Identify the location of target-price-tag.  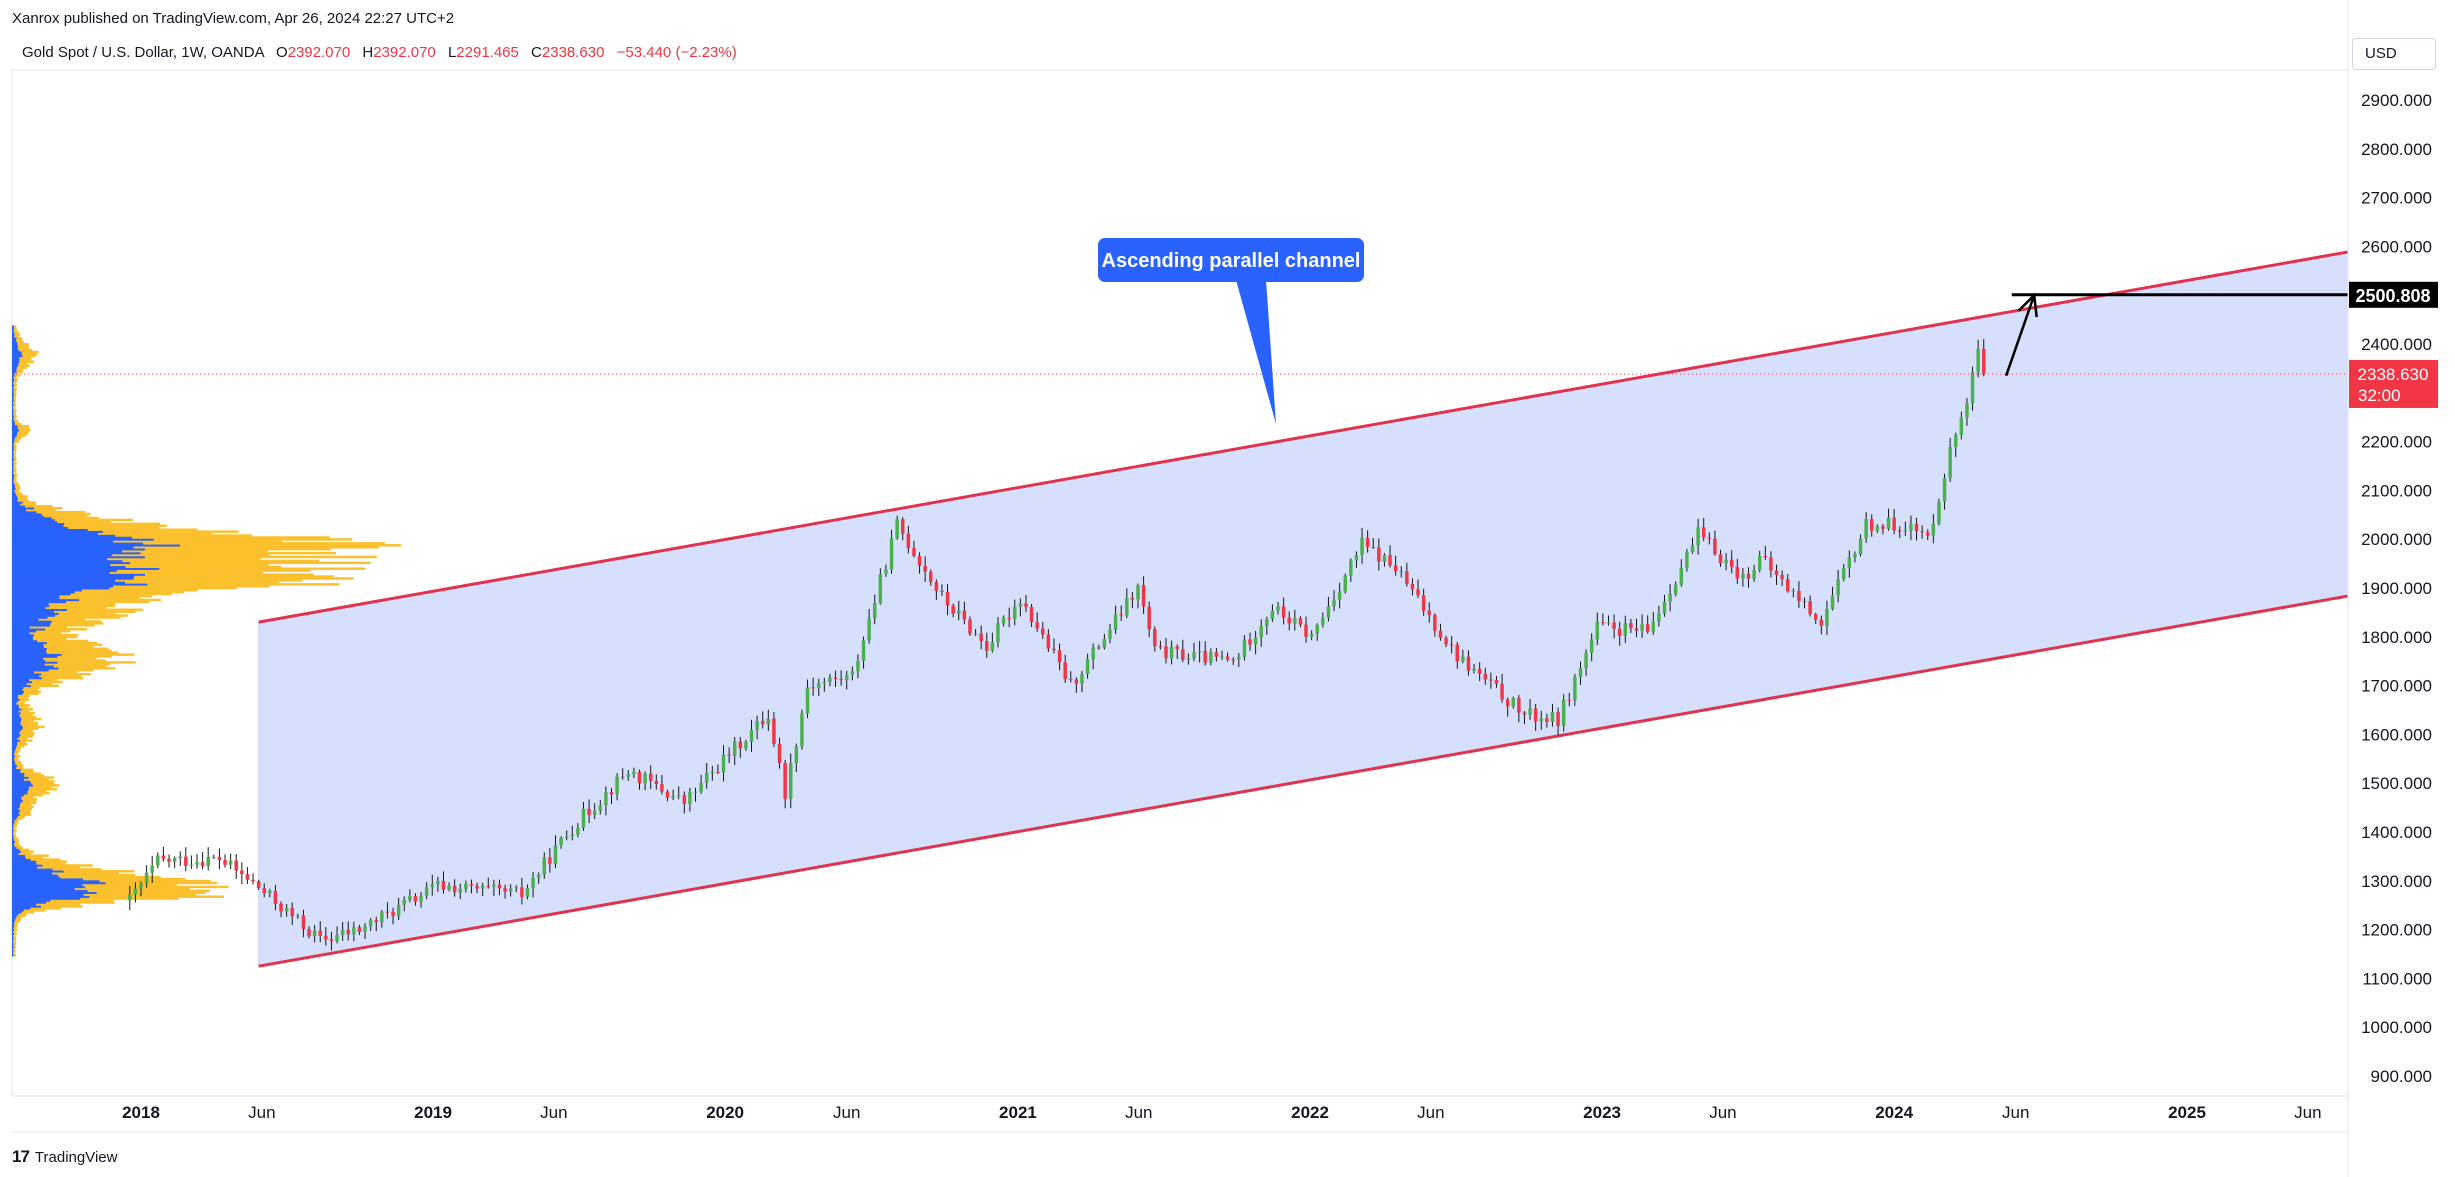
(2393, 294).